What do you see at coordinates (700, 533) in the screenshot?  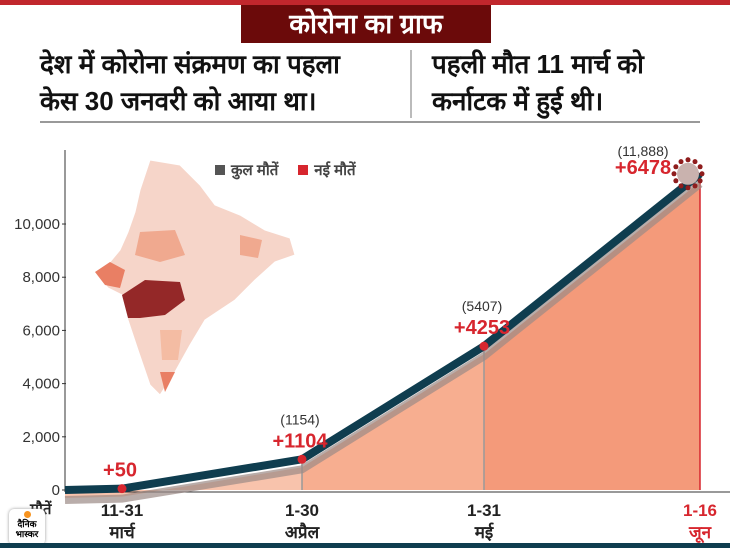 I see `x-tick-month: जून` at bounding box center [700, 533].